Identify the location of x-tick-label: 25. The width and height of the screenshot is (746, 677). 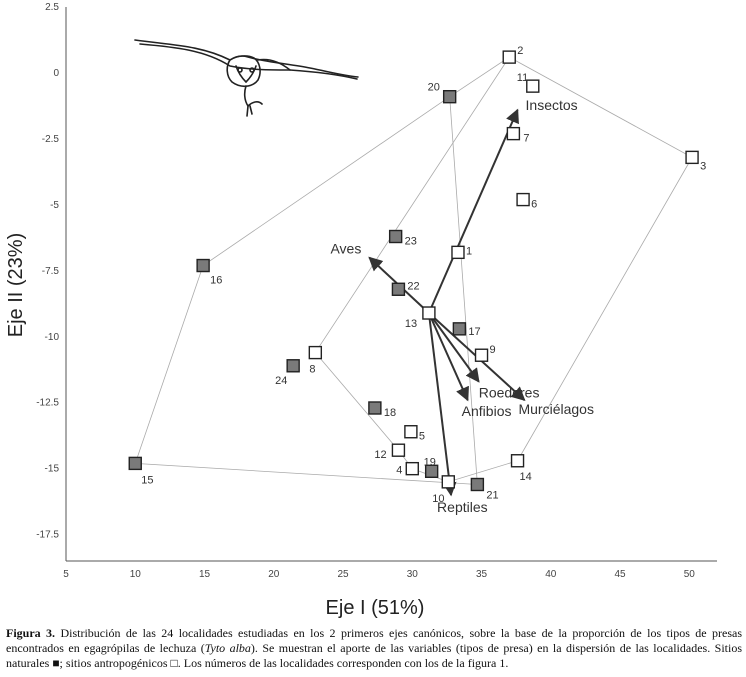
(343, 574).